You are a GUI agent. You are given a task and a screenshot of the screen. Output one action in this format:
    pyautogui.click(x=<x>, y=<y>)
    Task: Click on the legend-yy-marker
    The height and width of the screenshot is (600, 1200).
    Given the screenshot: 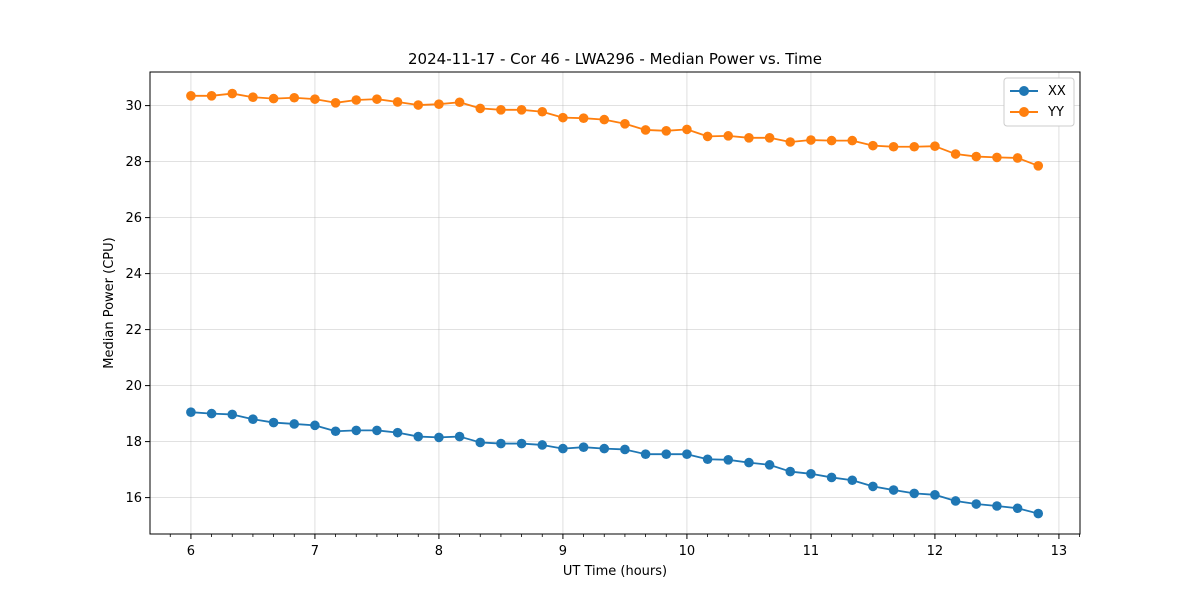 What is the action you would take?
    pyautogui.click(x=1024, y=112)
    